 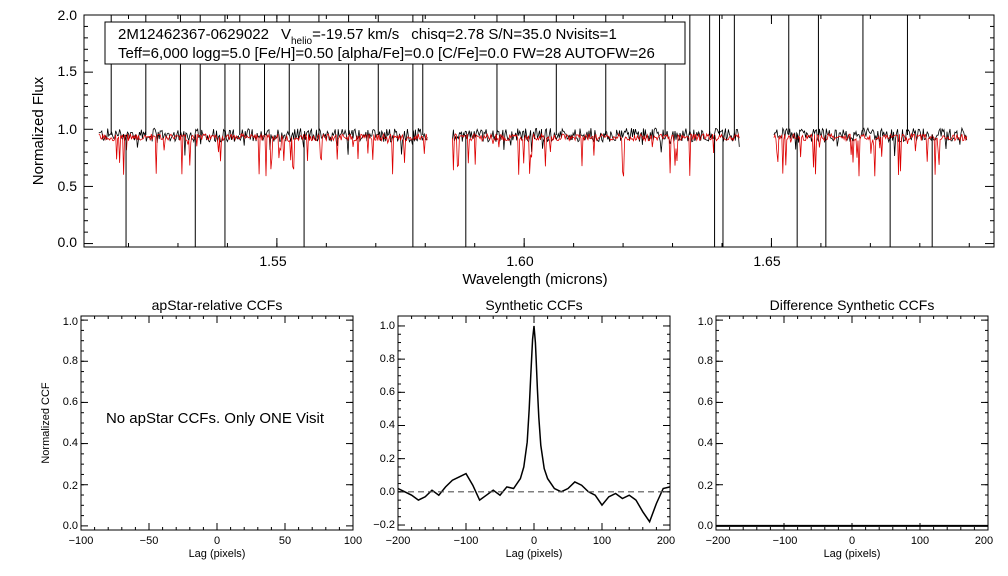 What do you see at coordinates (387, 326) in the screenshot?
I see `synthetic-ytick-label: 1.0` at bounding box center [387, 326].